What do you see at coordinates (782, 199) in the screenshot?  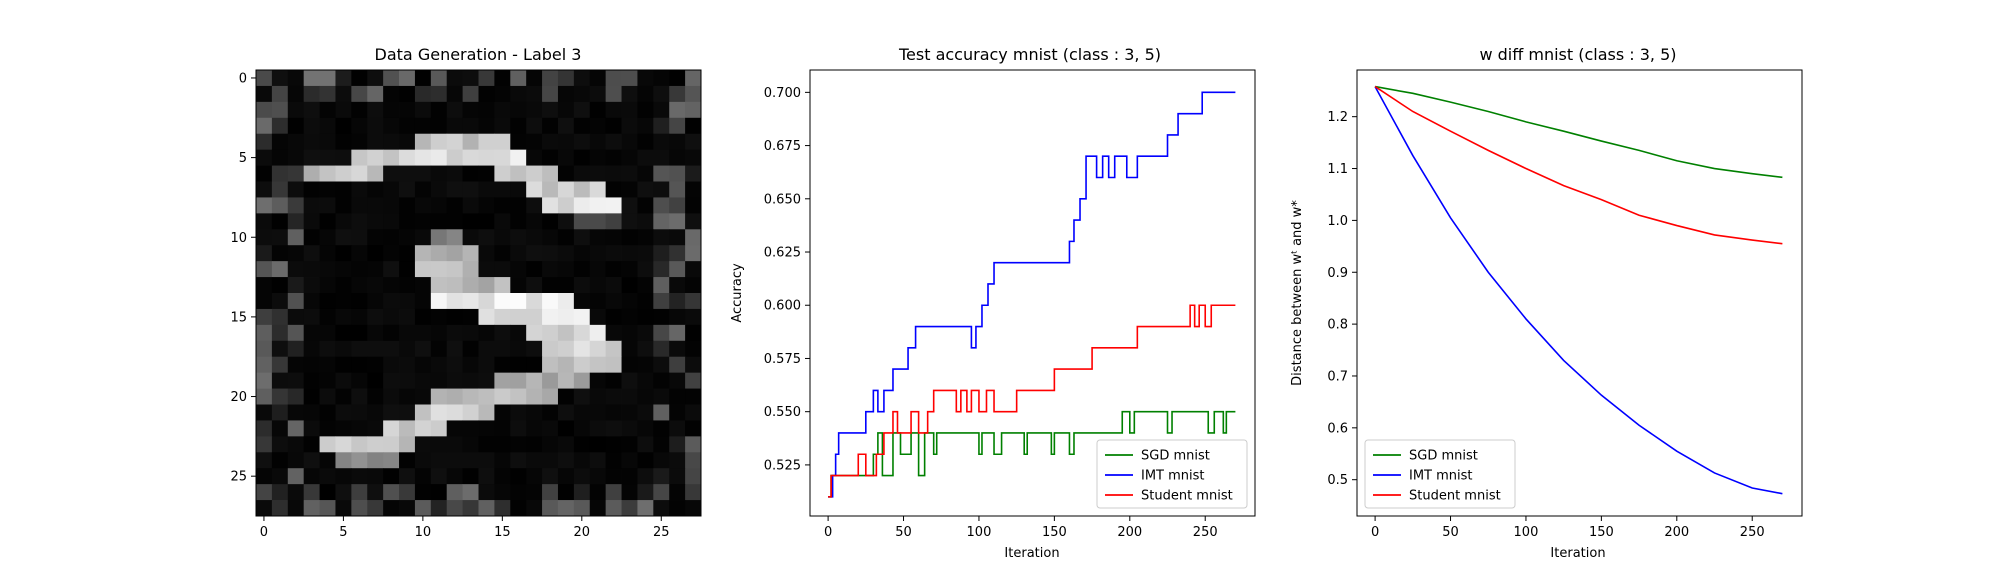 I see `accuracy-y-tick-label: 0.650` at bounding box center [782, 199].